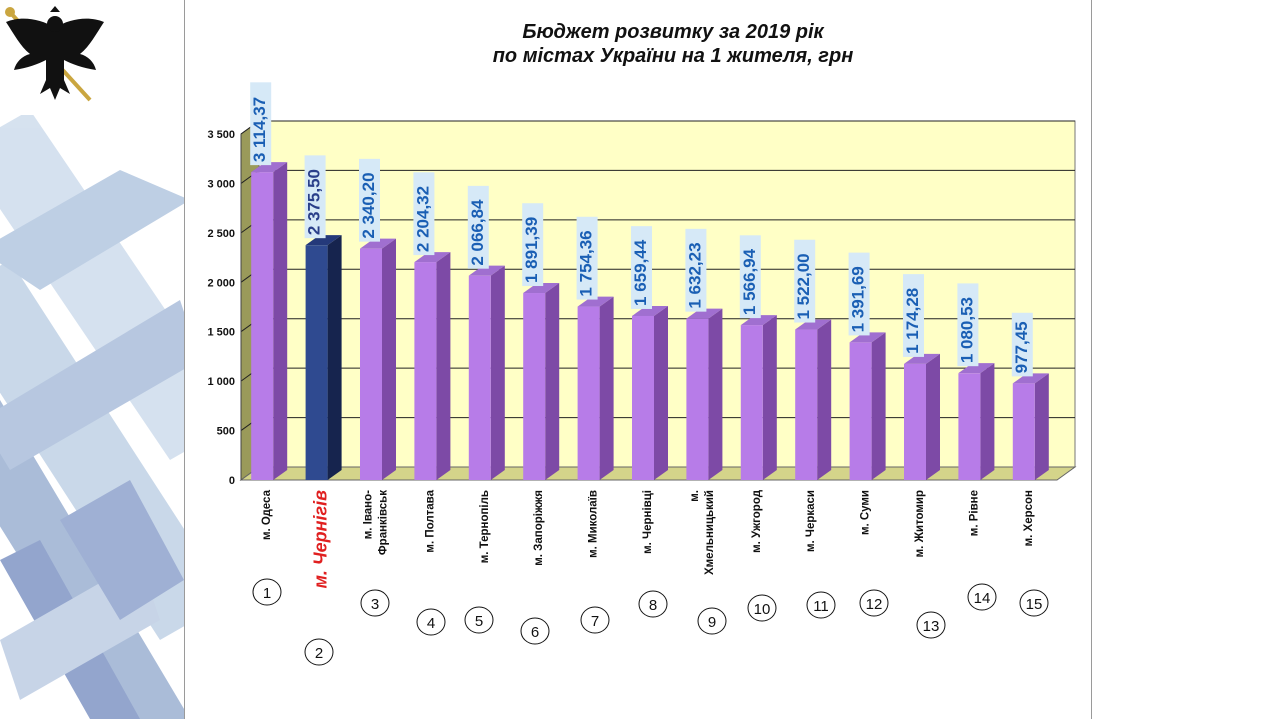 The image size is (1277, 719). What do you see at coordinates (803, 286) in the screenshot?
I see `value-label: 1 522,00` at bounding box center [803, 286].